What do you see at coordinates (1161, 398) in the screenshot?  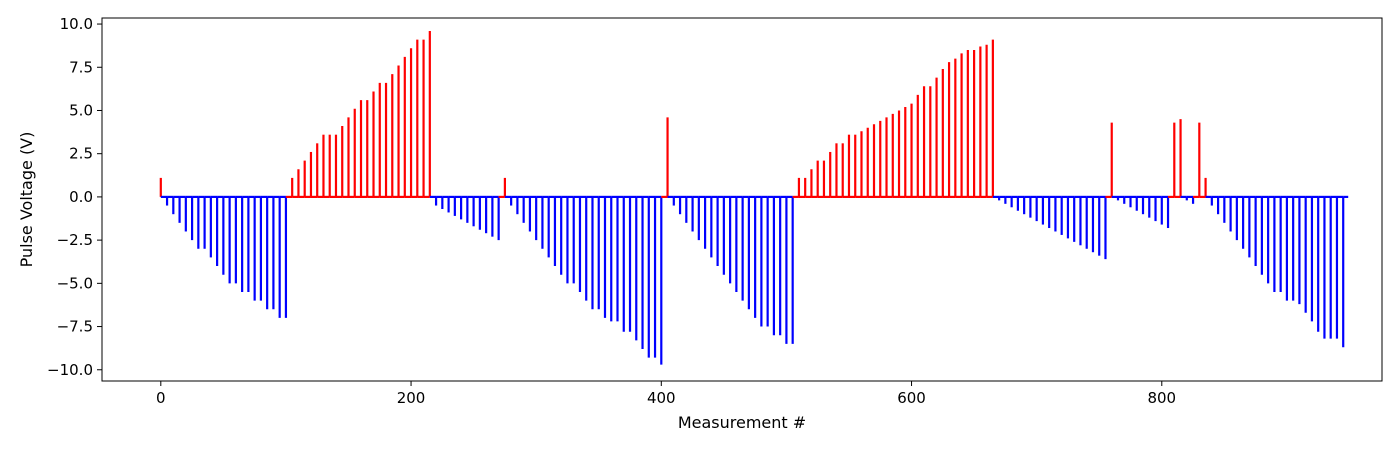 I see `x-tick-label: 800` at bounding box center [1161, 398].